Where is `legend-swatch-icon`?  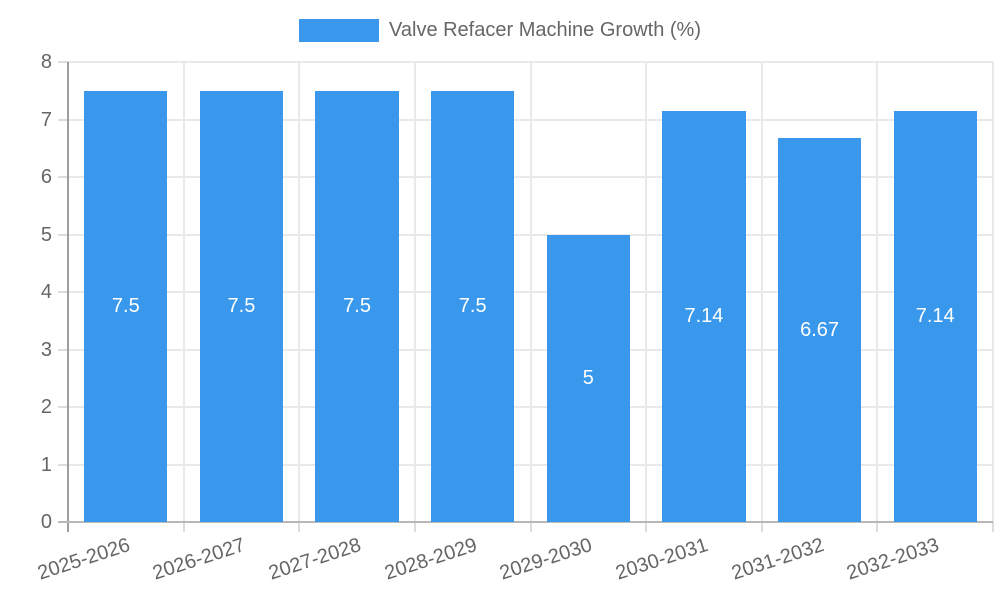 legend-swatch-icon is located at coordinates (339, 30).